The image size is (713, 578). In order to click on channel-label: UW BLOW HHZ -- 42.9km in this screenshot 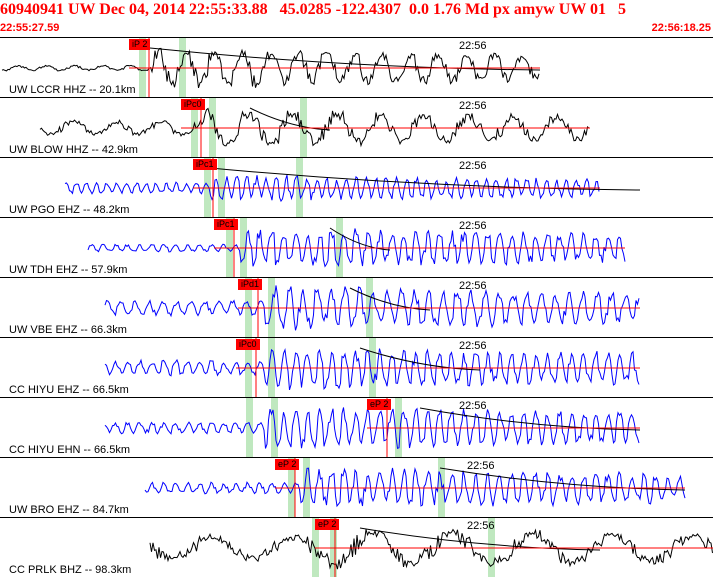, I will do `click(73, 150)`.